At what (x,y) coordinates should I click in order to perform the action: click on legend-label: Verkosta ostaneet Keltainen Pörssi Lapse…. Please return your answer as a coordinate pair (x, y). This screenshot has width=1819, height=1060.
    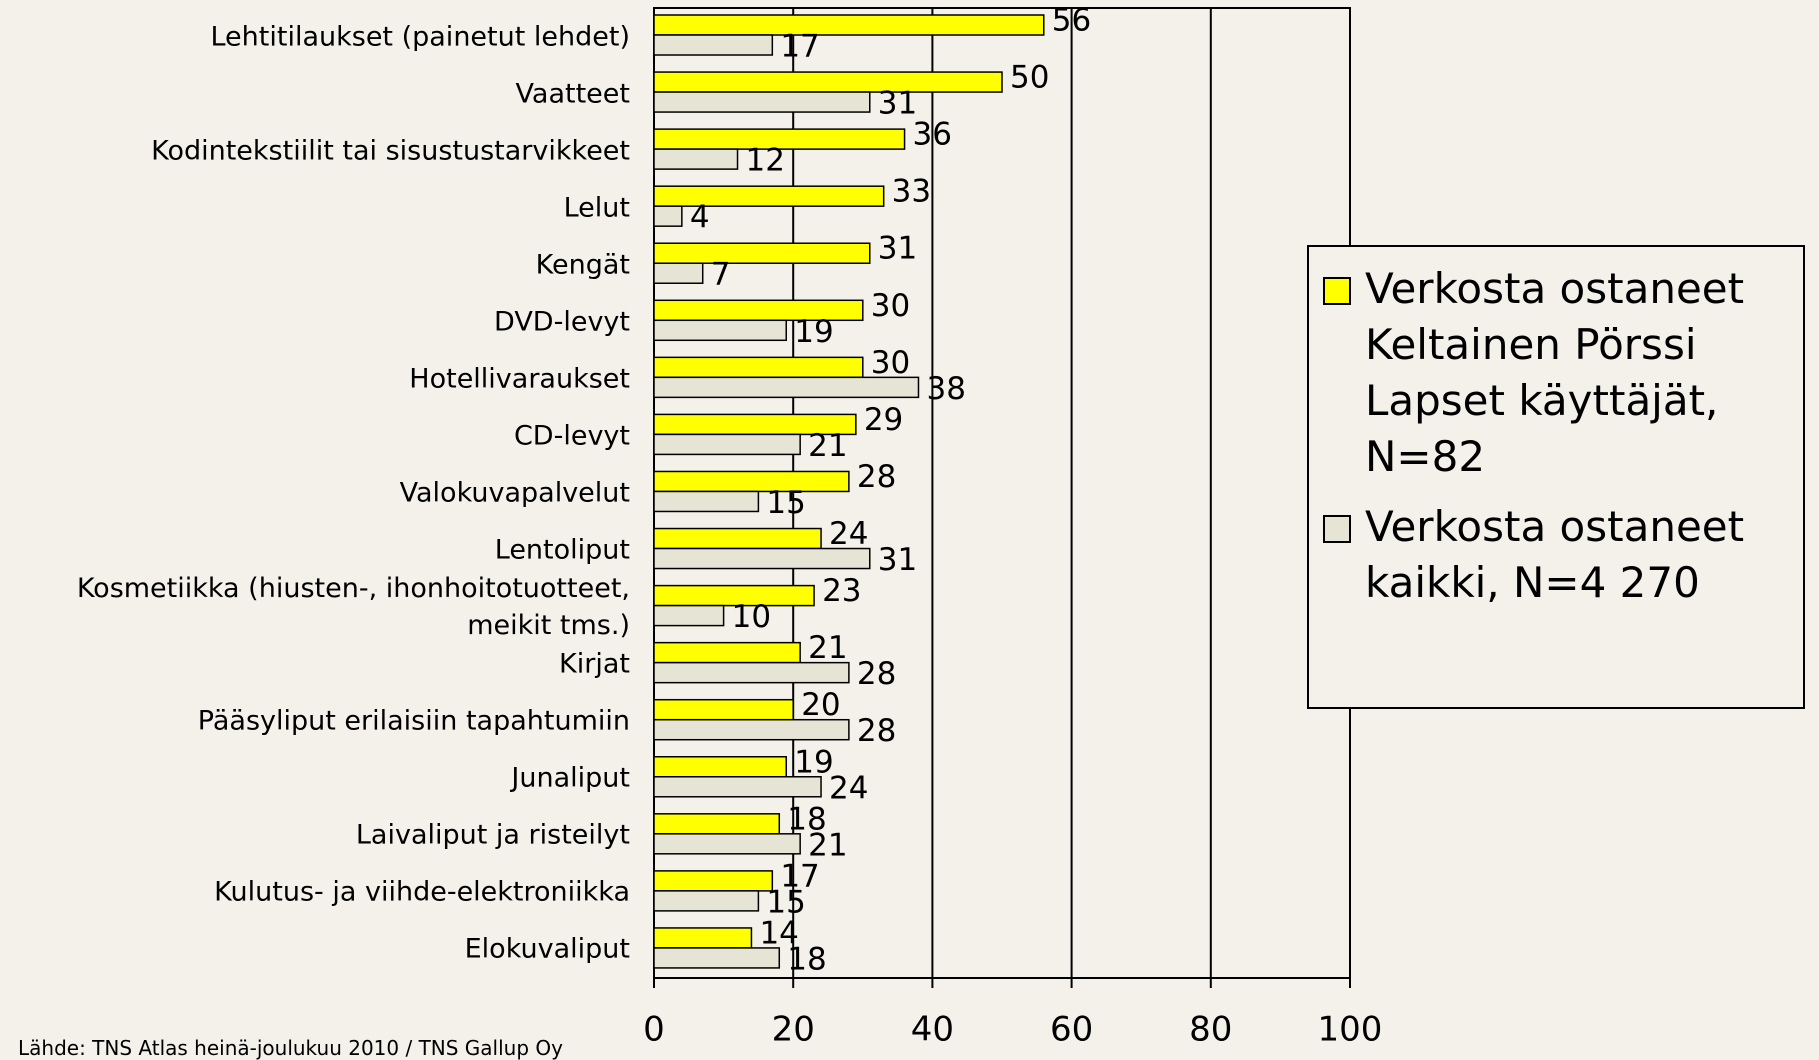
    Looking at the image, I should click on (1555, 372).